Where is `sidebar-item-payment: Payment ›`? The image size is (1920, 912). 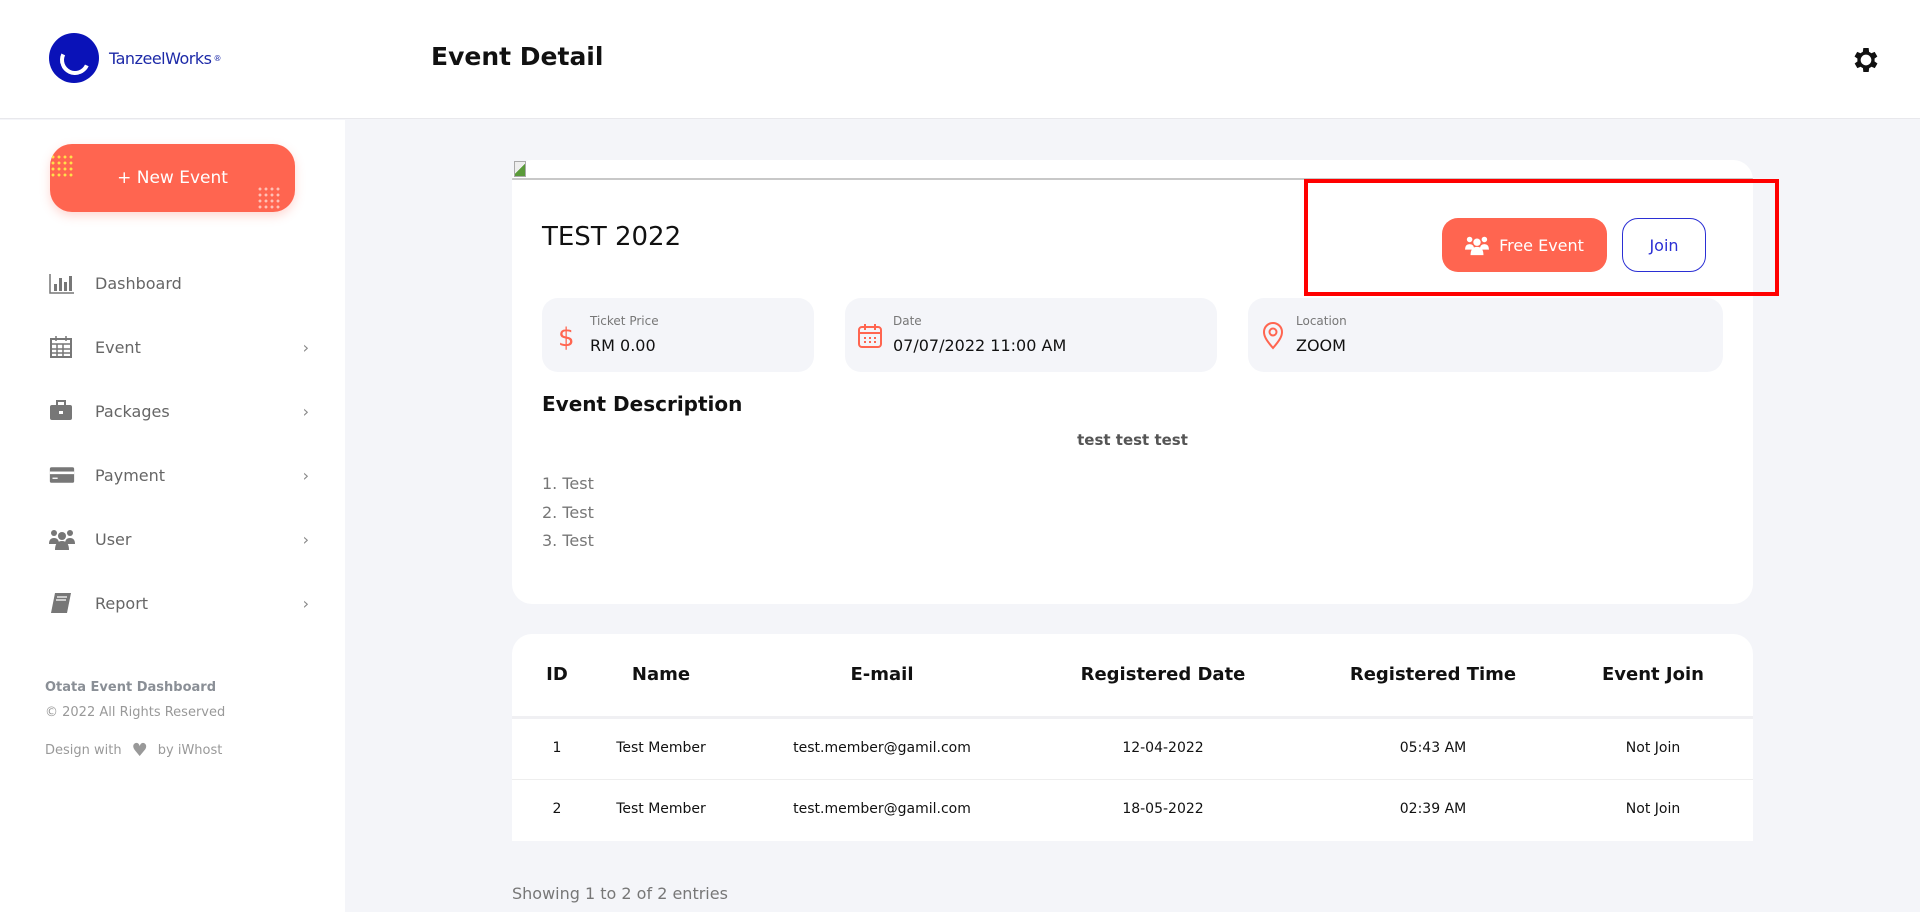 sidebar-item-payment: Payment › is located at coordinates (179, 475).